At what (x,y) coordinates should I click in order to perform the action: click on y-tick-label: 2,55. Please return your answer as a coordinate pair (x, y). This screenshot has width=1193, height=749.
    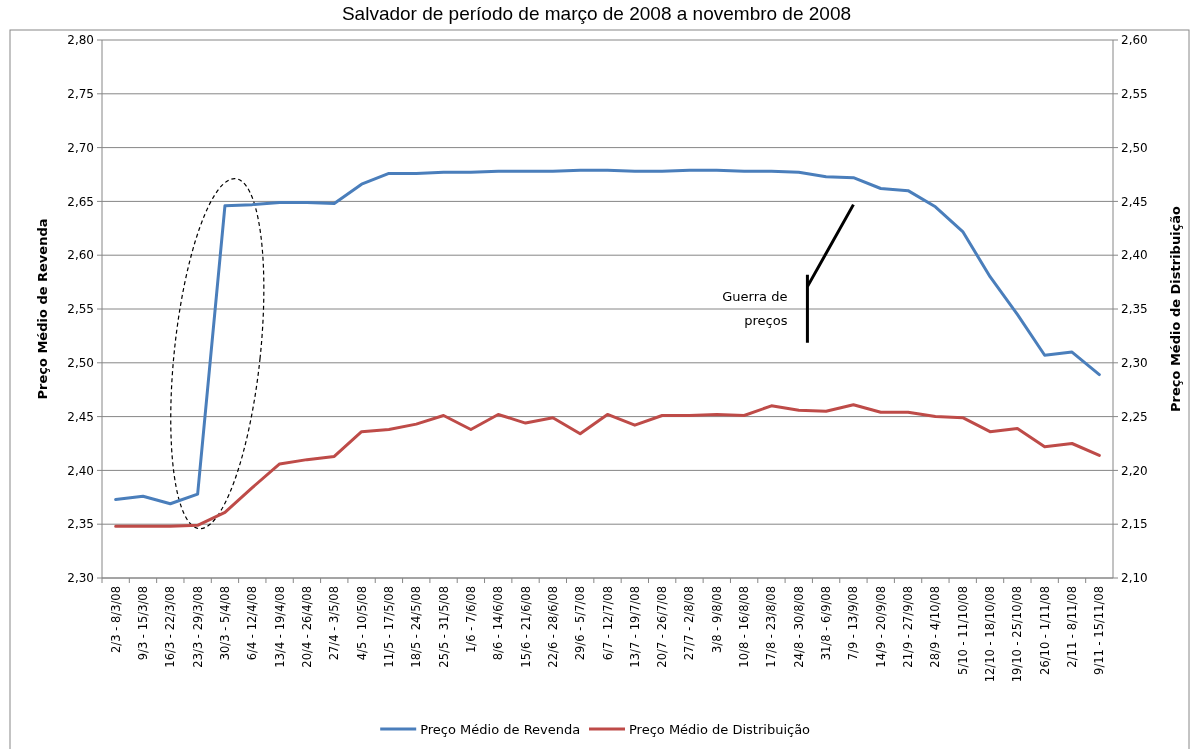
    Looking at the image, I should click on (80, 309).